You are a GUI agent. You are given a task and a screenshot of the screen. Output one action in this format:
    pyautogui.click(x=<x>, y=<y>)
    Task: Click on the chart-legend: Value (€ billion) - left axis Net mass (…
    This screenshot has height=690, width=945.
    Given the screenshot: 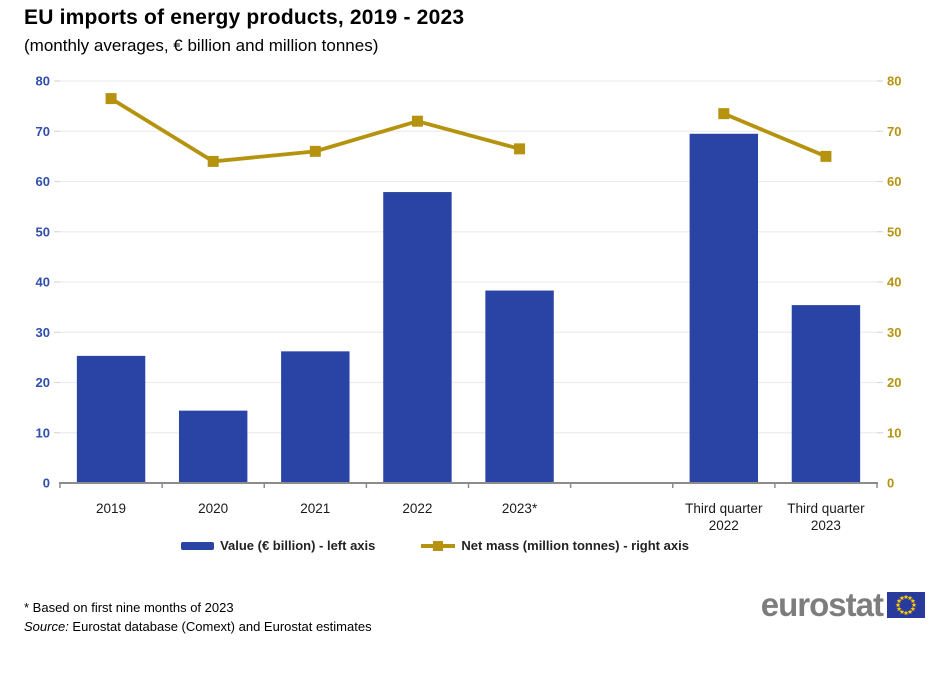 What is the action you would take?
    pyautogui.click(x=435, y=545)
    